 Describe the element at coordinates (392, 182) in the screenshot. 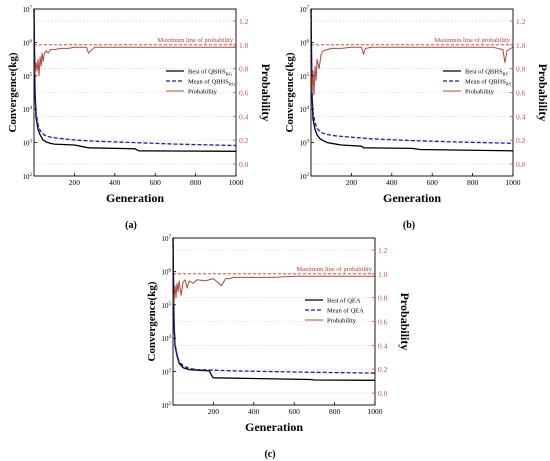

I see `x-tick-label: 400` at that location.